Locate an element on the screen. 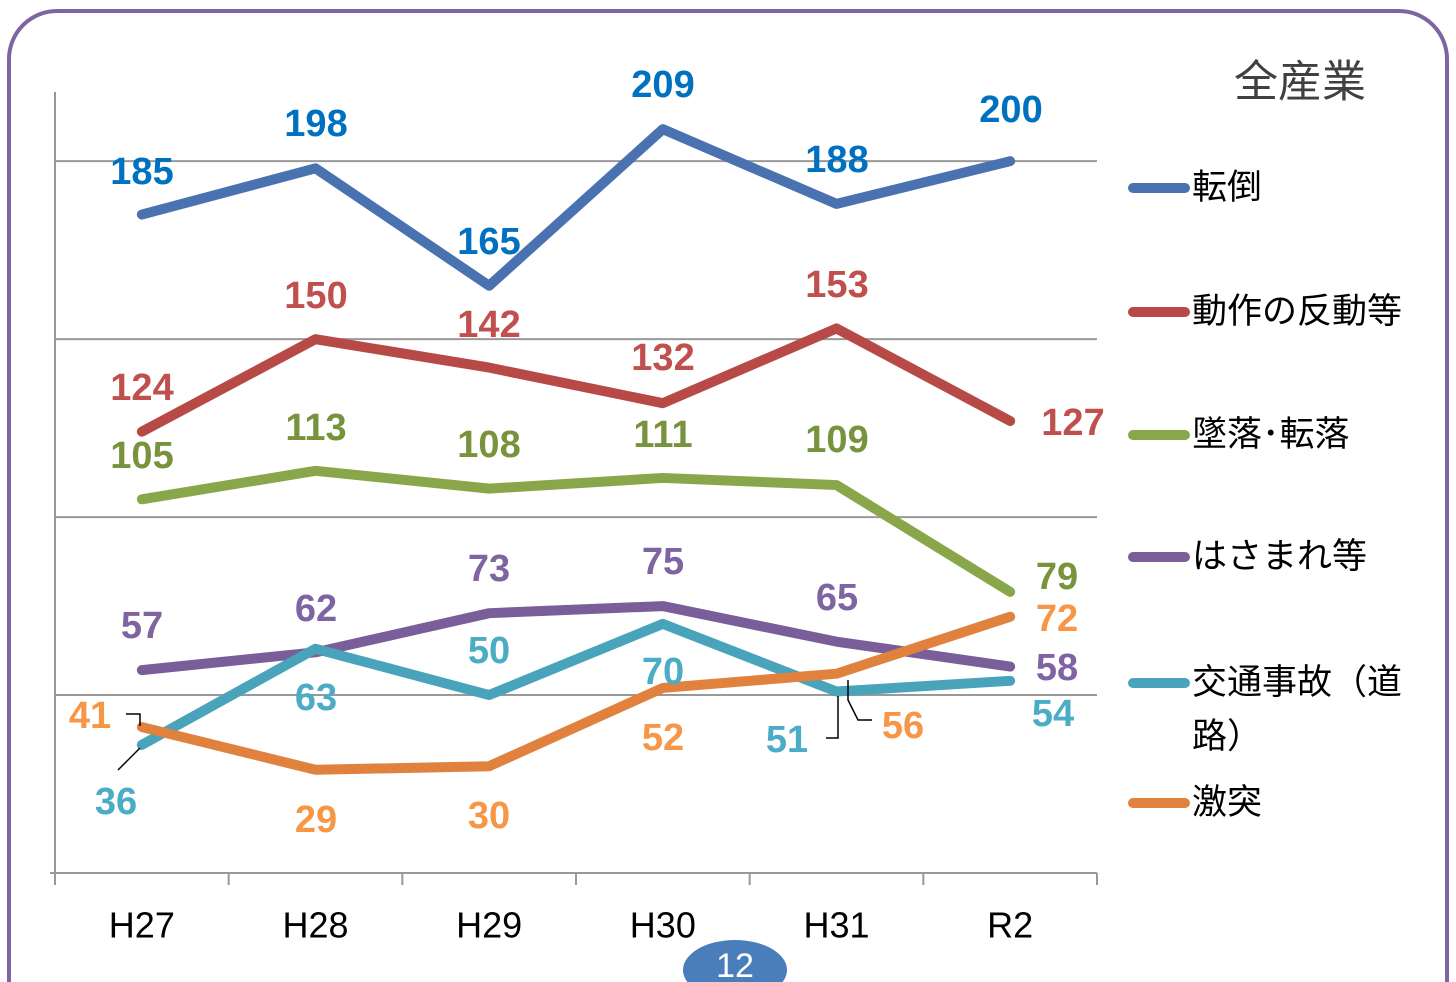  leader-lines is located at coordinates (494, 725).